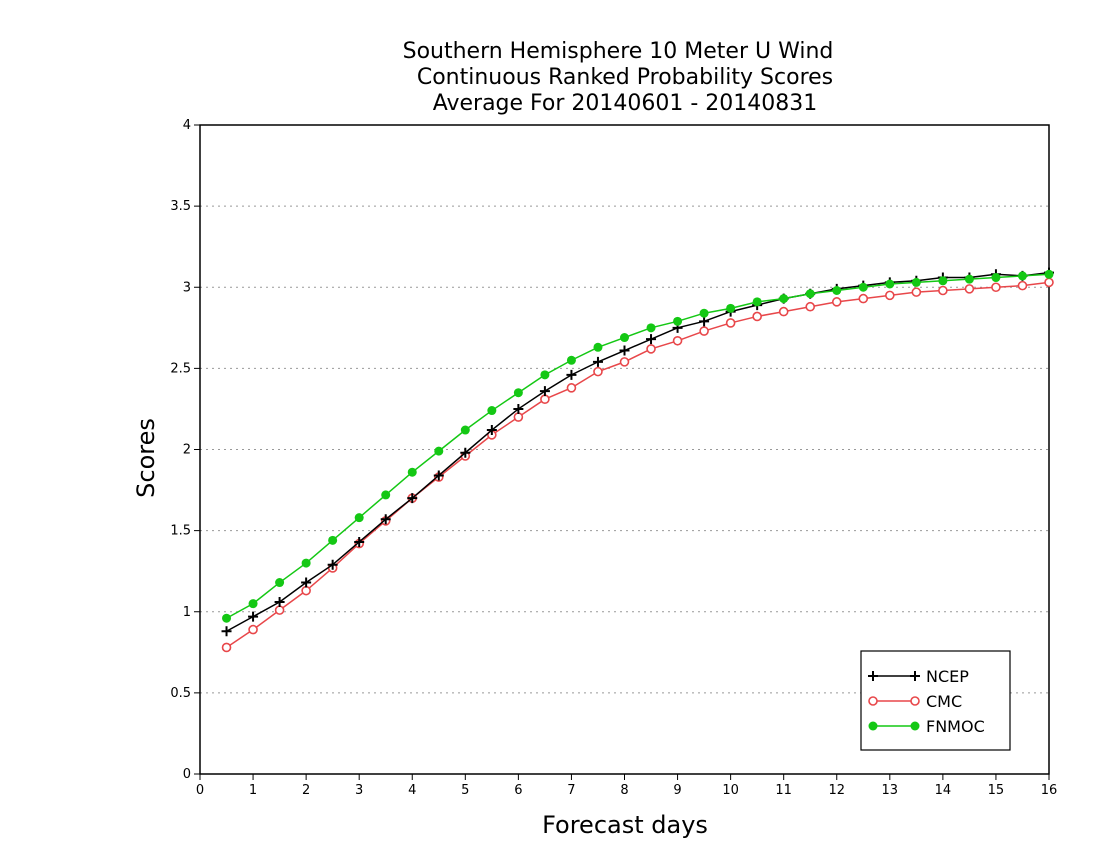 Image resolution: width=1100 pixels, height=850 pixels. What do you see at coordinates (306, 790) in the screenshot?
I see `x-tick-label: 2` at bounding box center [306, 790].